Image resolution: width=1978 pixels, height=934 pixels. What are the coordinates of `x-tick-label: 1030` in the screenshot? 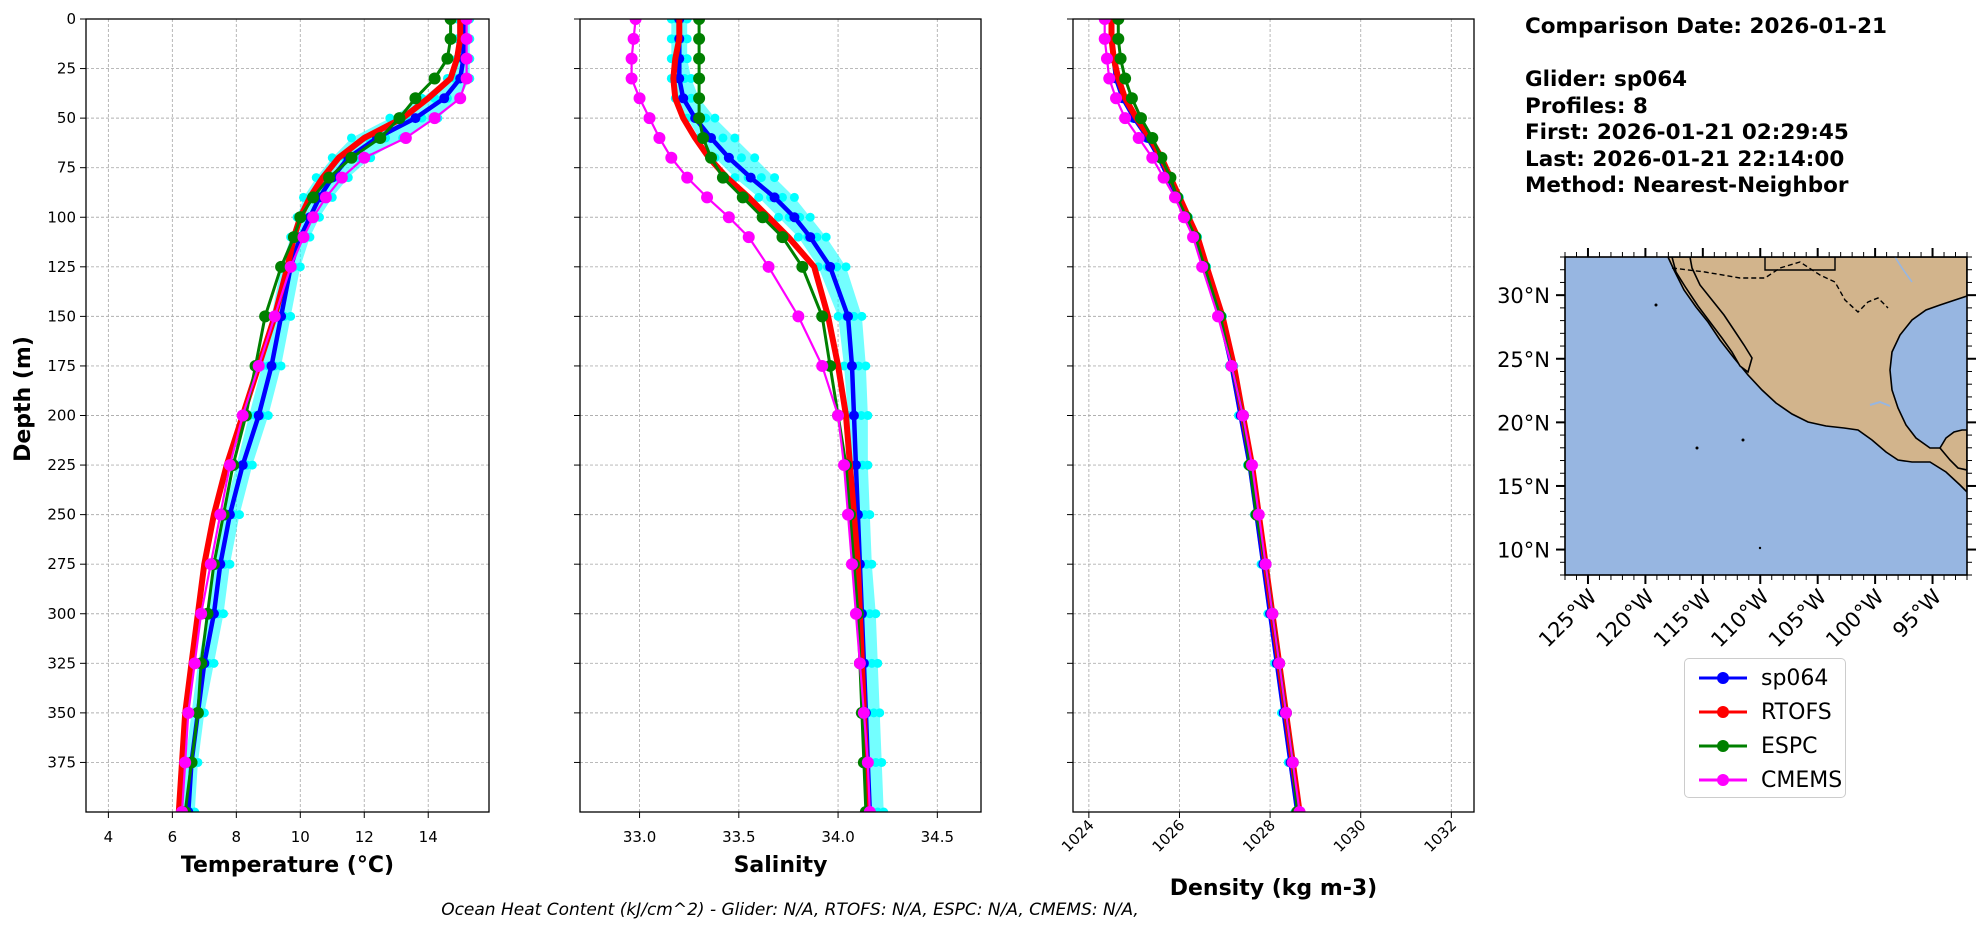 It's located at (1350, 836).